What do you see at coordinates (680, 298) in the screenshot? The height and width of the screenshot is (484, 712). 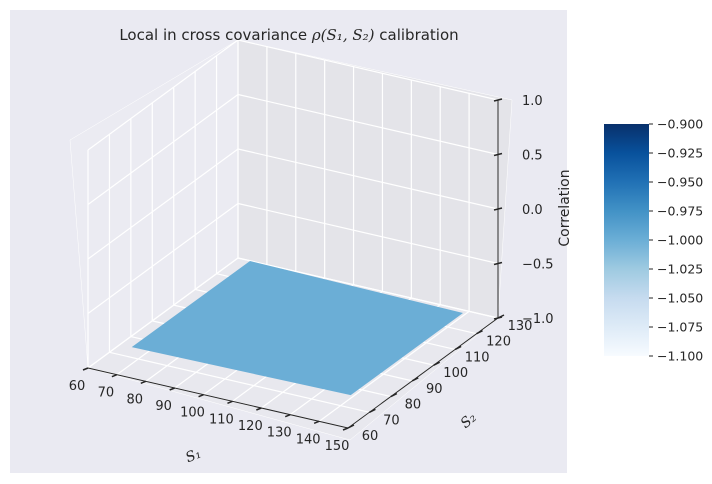 I see `colorbar-tick-label: −1.050` at bounding box center [680, 298].